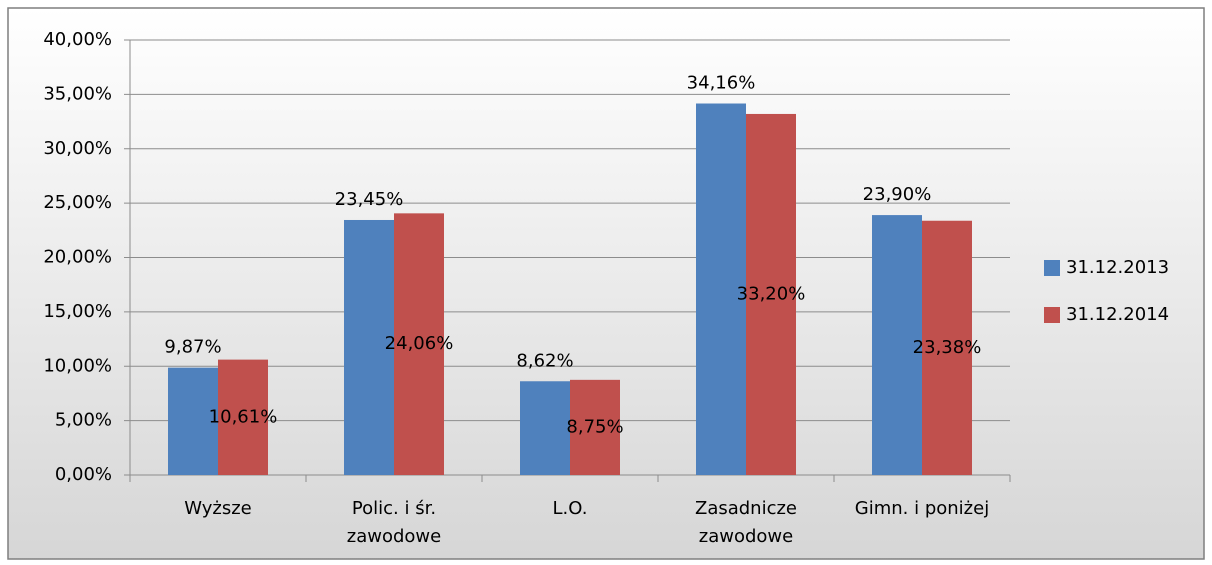  Describe the element at coordinates (544, 360) in the screenshot. I see `data-label: 8,62%` at that location.